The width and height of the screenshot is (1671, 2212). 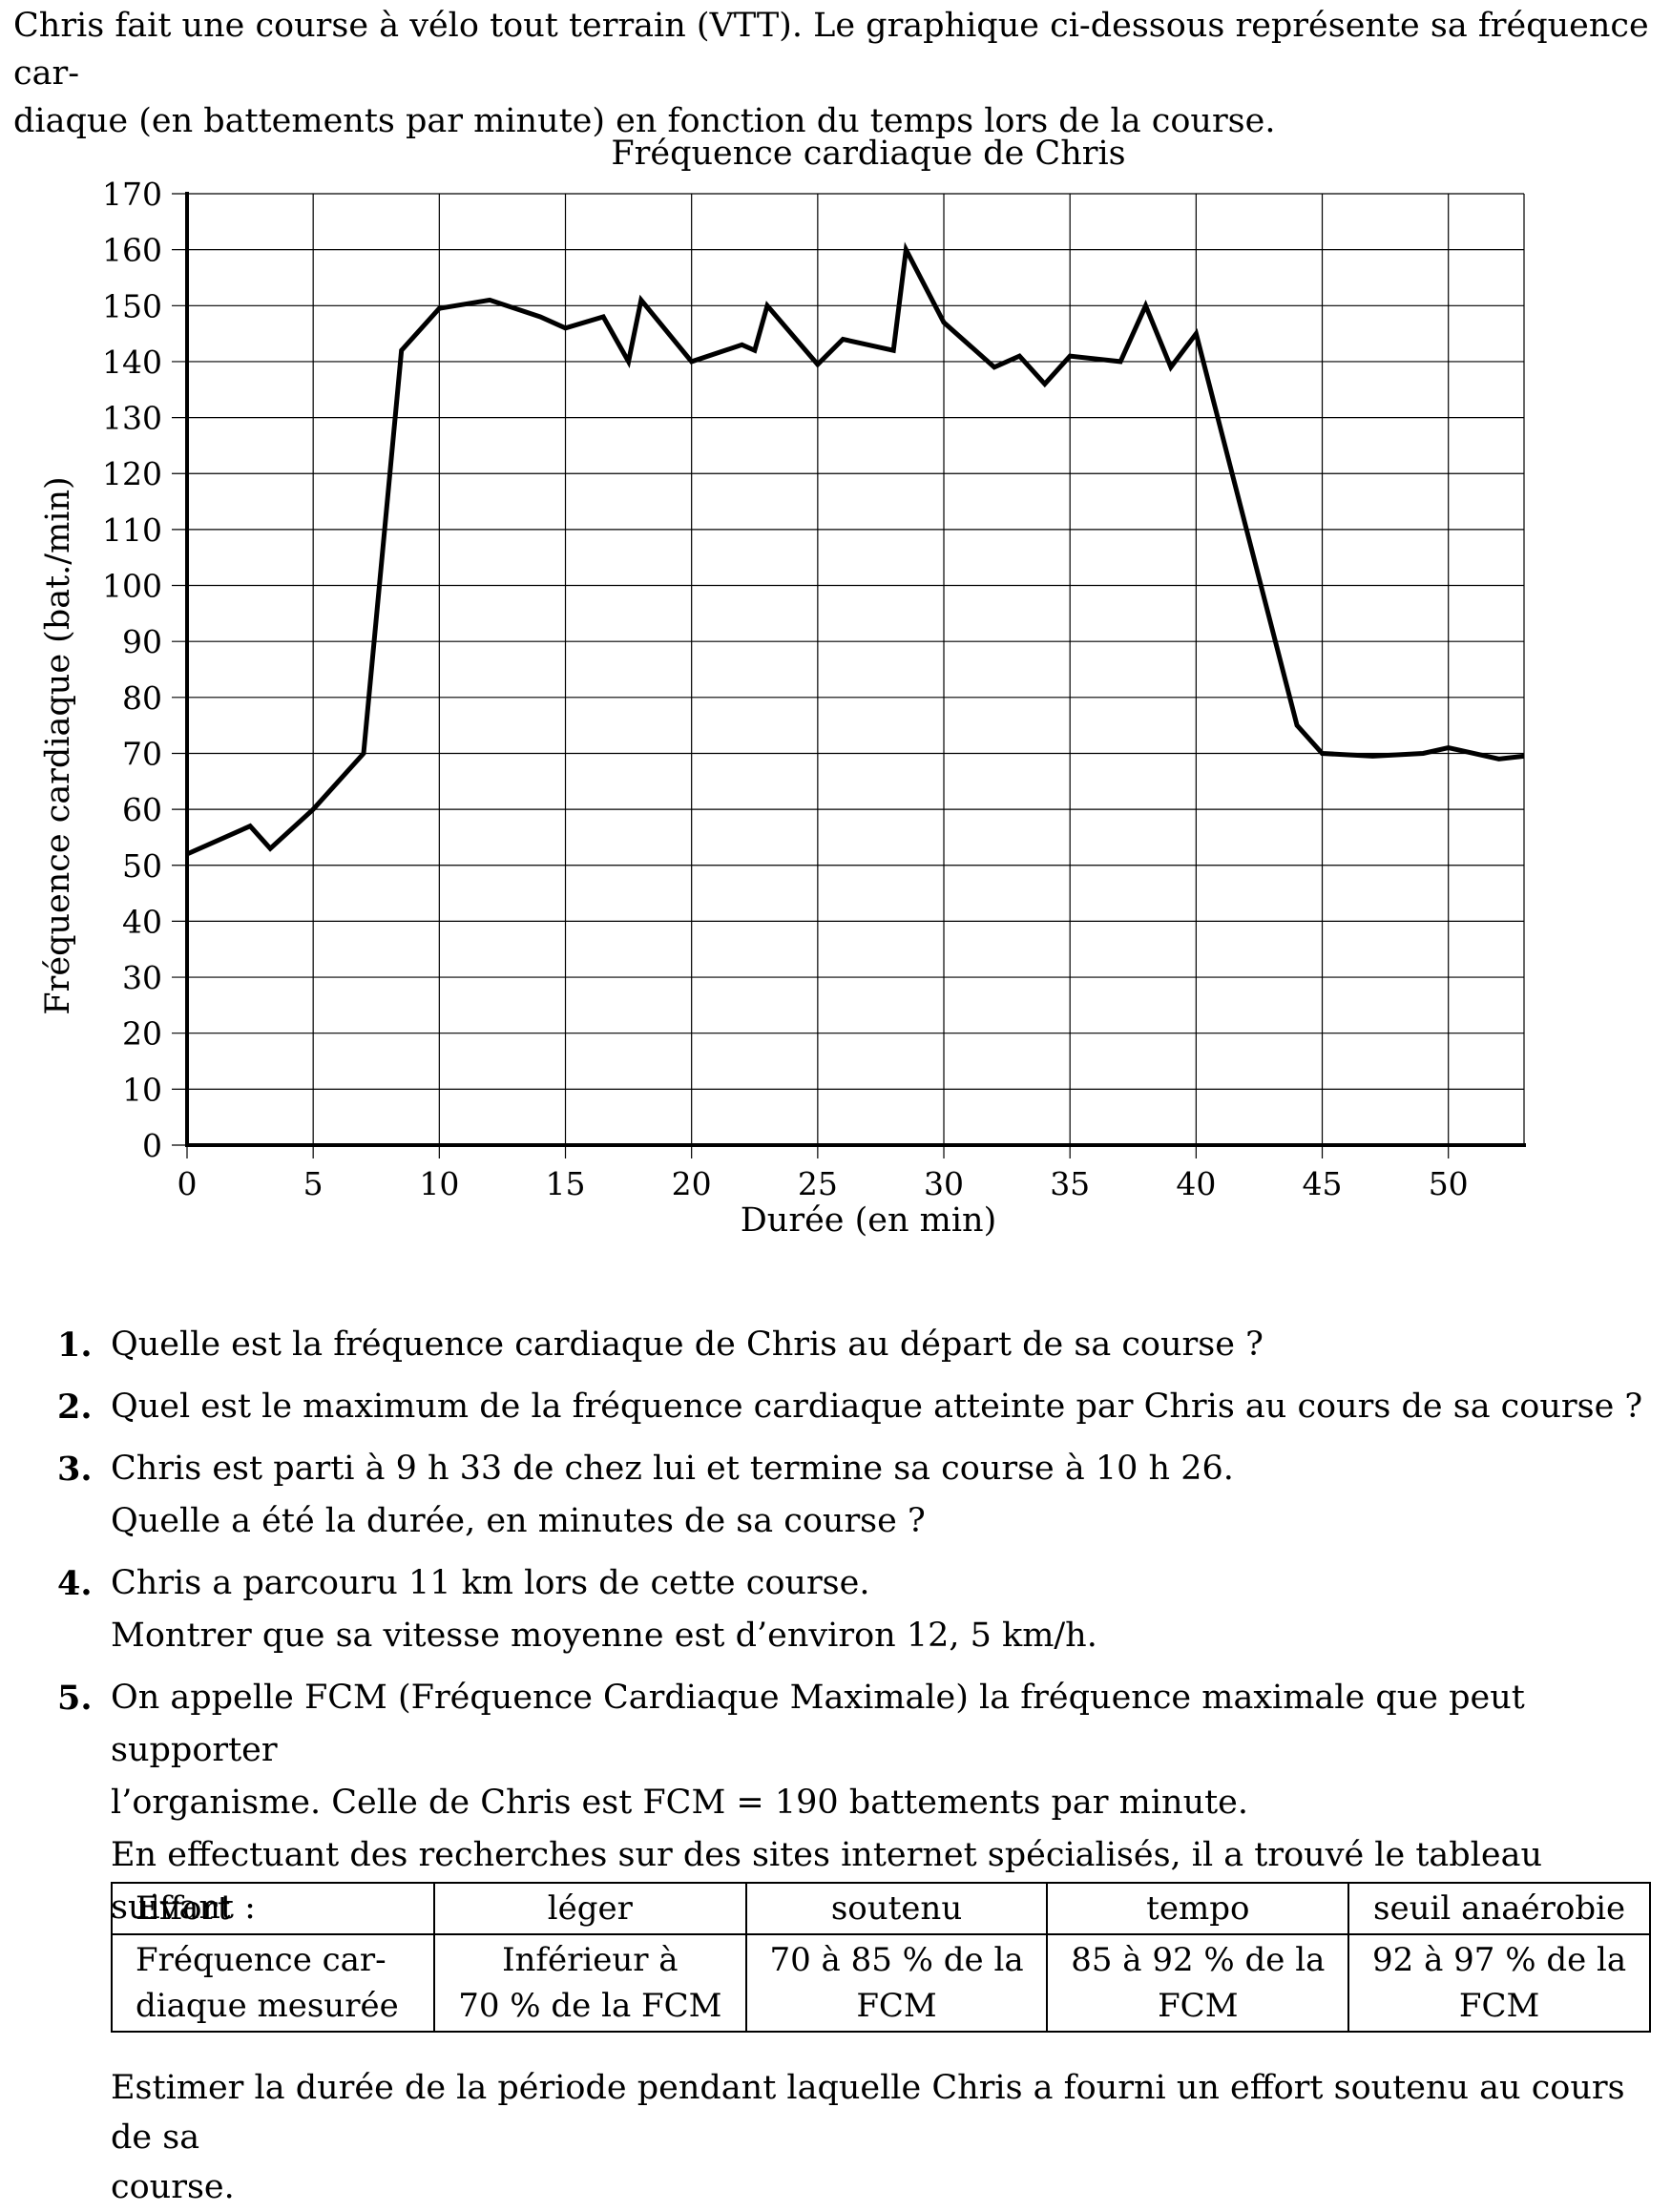 I want to click on cell-line: 70 à 85 % de la, so click(x=896, y=1960).